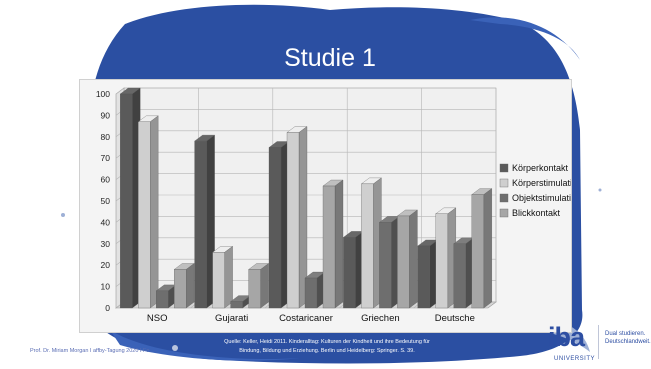  What do you see at coordinates (106, 287) in the screenshot?
I see `y-tick-label: 10` at bounding box center [106, 287].